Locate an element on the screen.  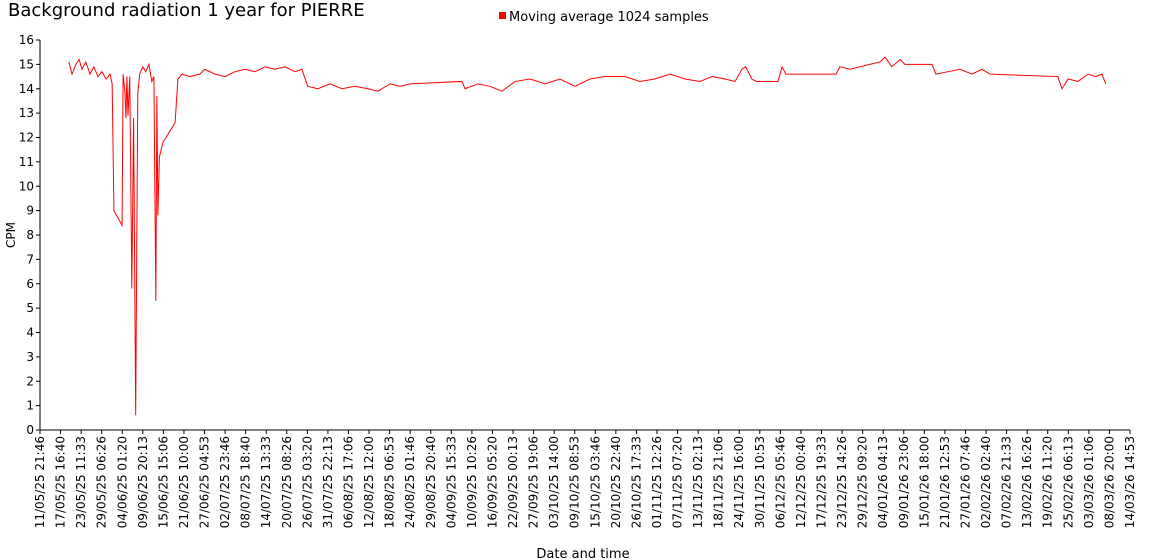
y-tick-label: 2 is located at coordinates (30, 381).